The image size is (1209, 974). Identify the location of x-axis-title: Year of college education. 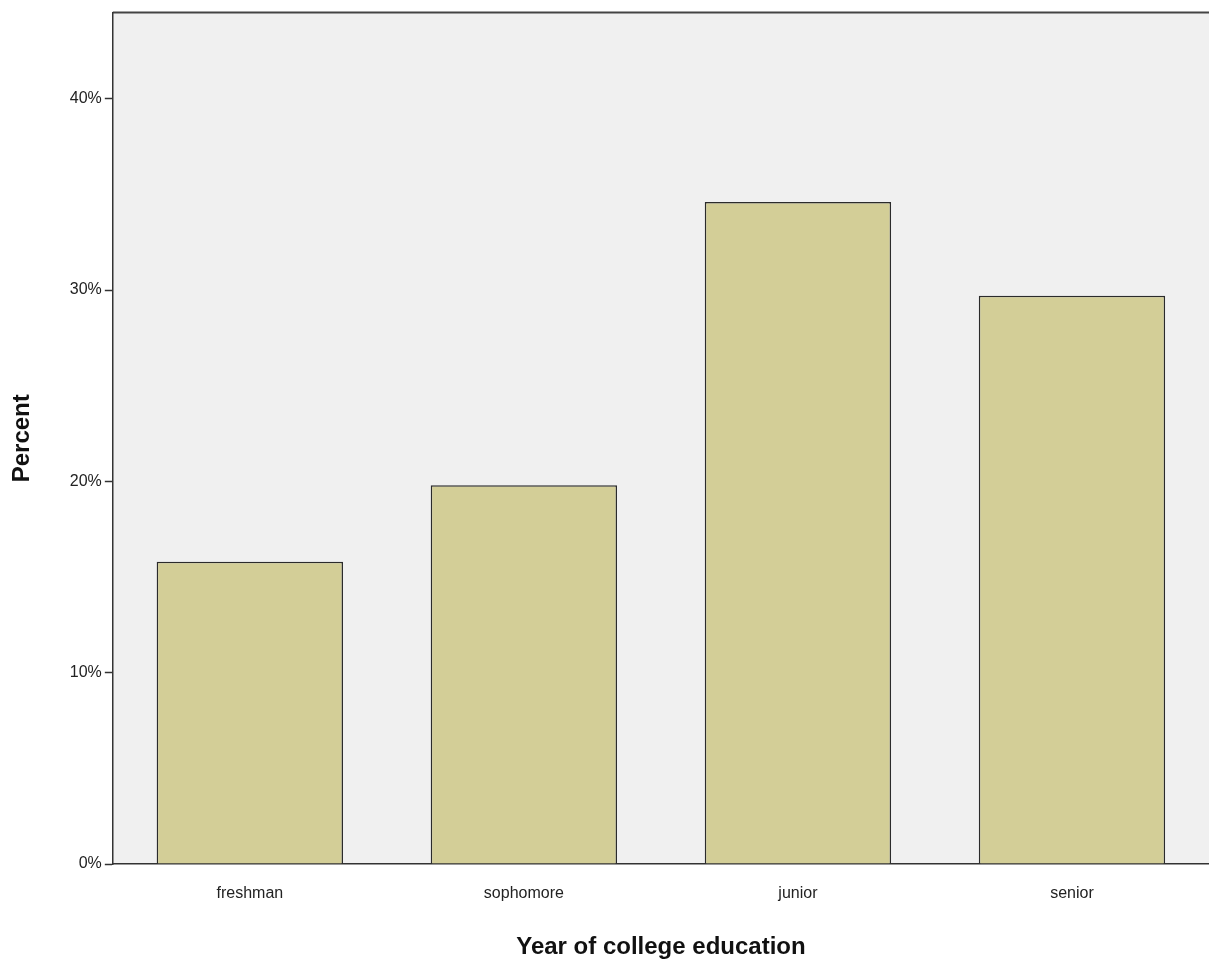
(661, 946).